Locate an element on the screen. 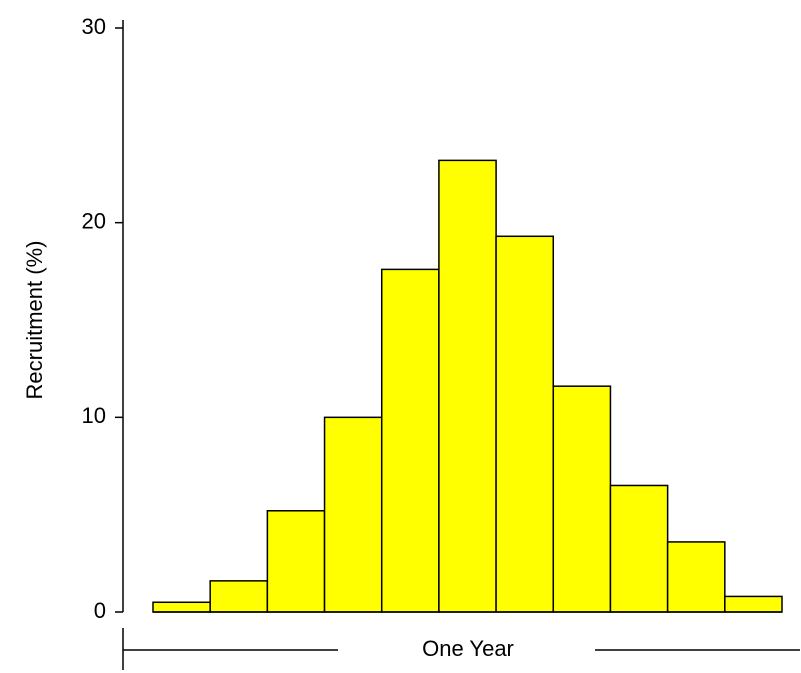 This screenshot has height=673, width=801. y-tick-label: 10 is located at coordinates (94, 415).